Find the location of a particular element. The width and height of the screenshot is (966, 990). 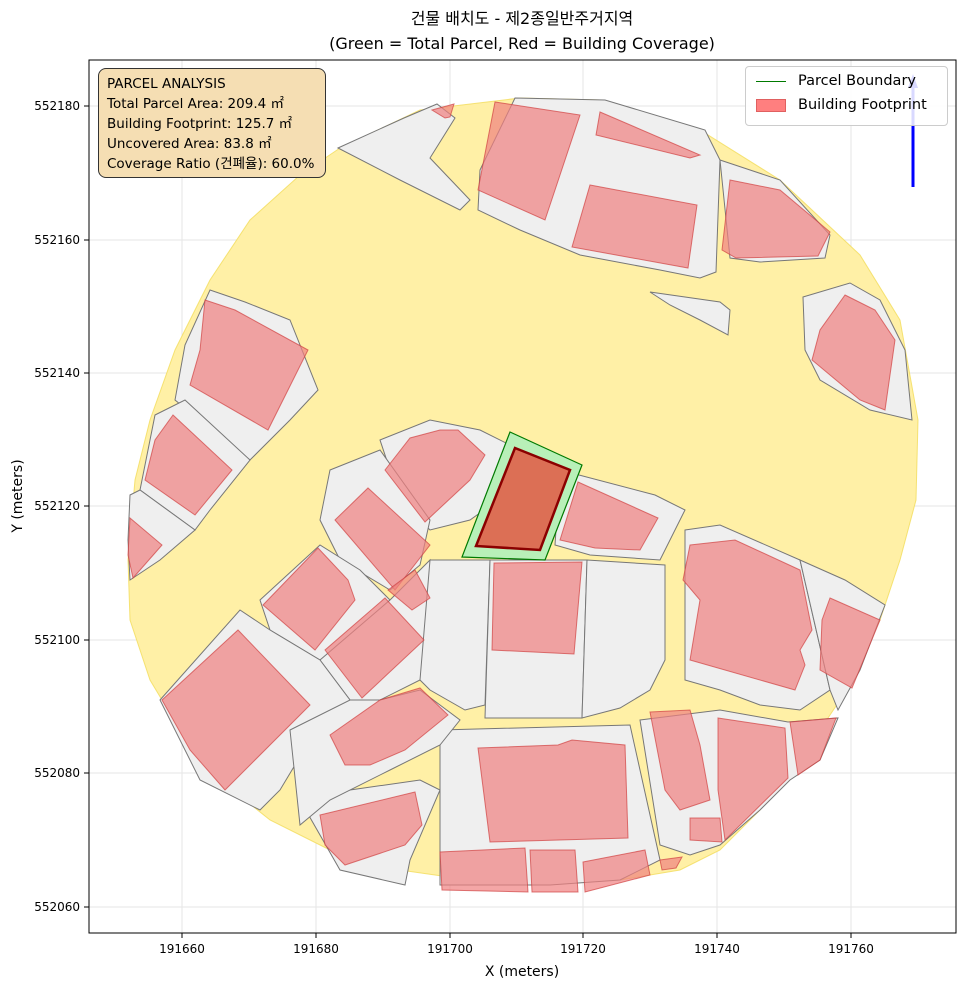

y-tick-label-552140: 552140 is located at coordinates (57, 373).